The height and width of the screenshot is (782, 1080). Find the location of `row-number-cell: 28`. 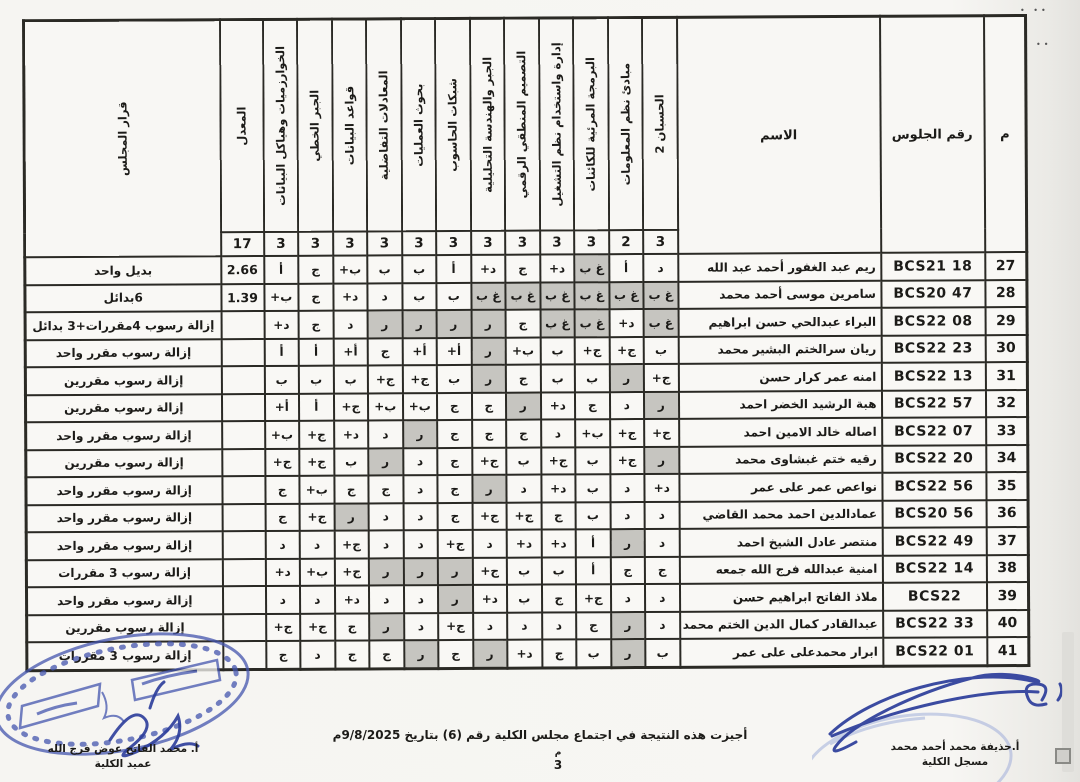

row-number-cell: 28 is located at coordinates (1006, 293).